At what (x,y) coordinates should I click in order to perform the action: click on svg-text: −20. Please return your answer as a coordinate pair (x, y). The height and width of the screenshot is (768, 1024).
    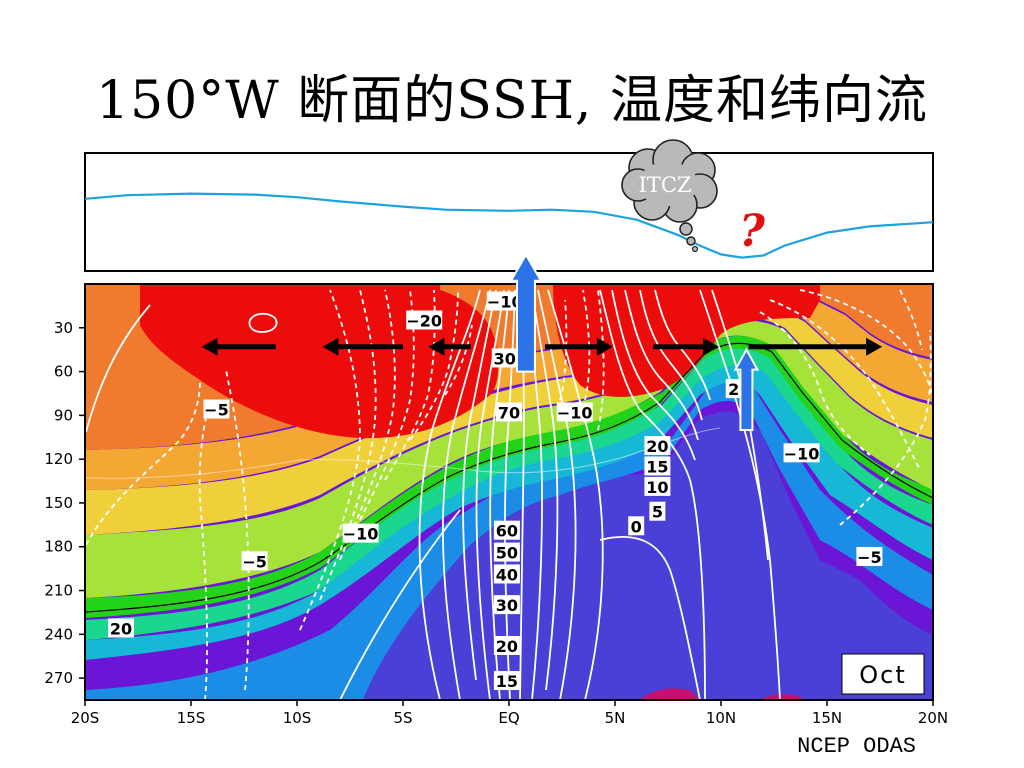
    Looking at the image, I should click on (424, 320).